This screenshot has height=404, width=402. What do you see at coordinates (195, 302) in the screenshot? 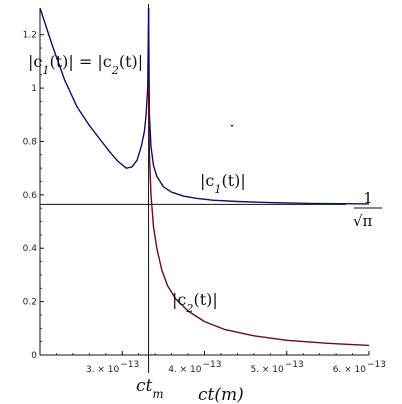
I see `annotation-c2: |c2(t)|` at bounding box center [195, 302].